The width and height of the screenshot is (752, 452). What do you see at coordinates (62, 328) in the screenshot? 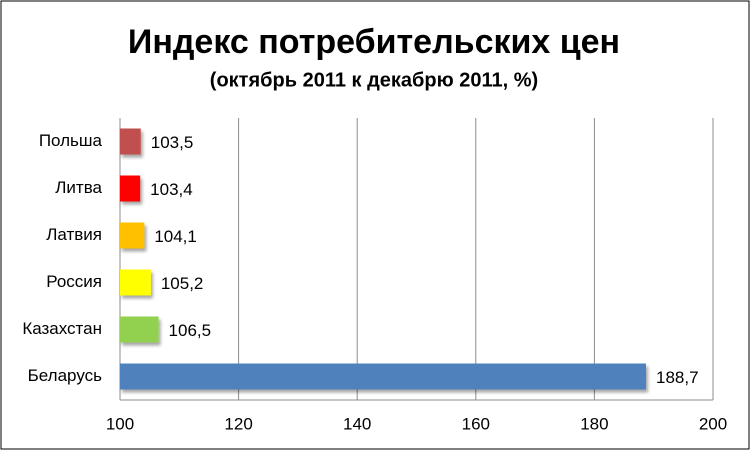
I see `y-tick-label: Казахстан` at bounding box center [62, 328].